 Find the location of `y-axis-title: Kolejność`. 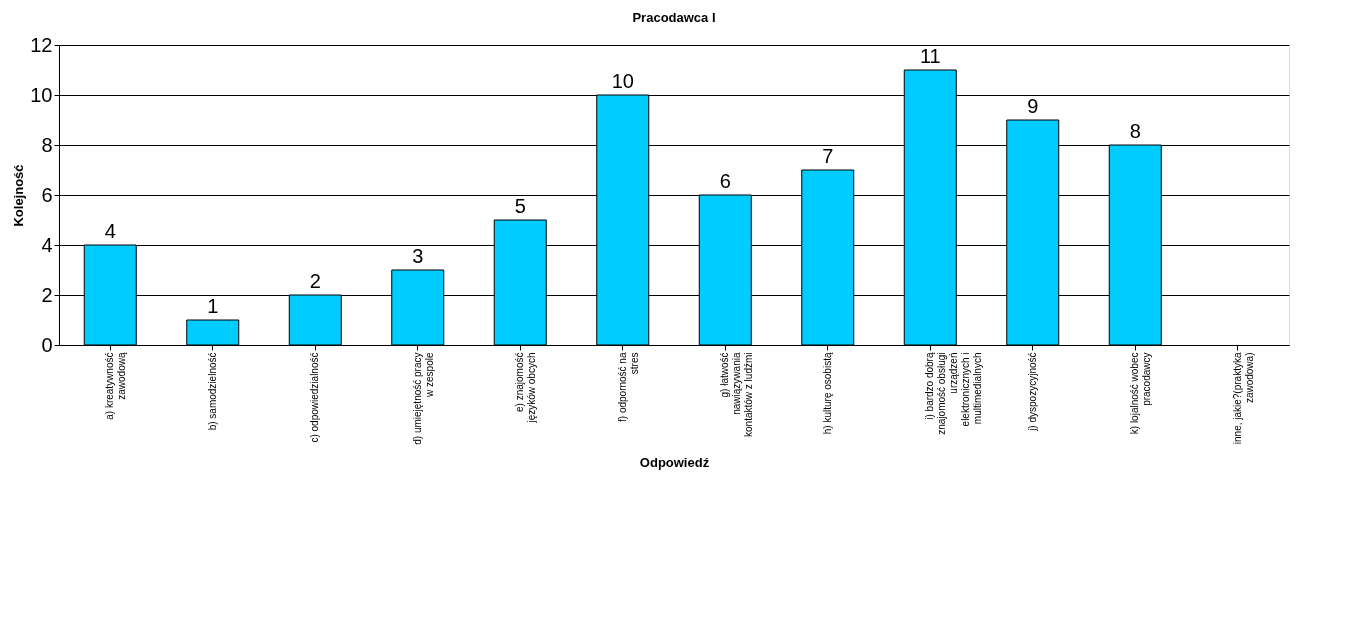

y-axis-title: Kolejność is located at coordinates (19, 195).